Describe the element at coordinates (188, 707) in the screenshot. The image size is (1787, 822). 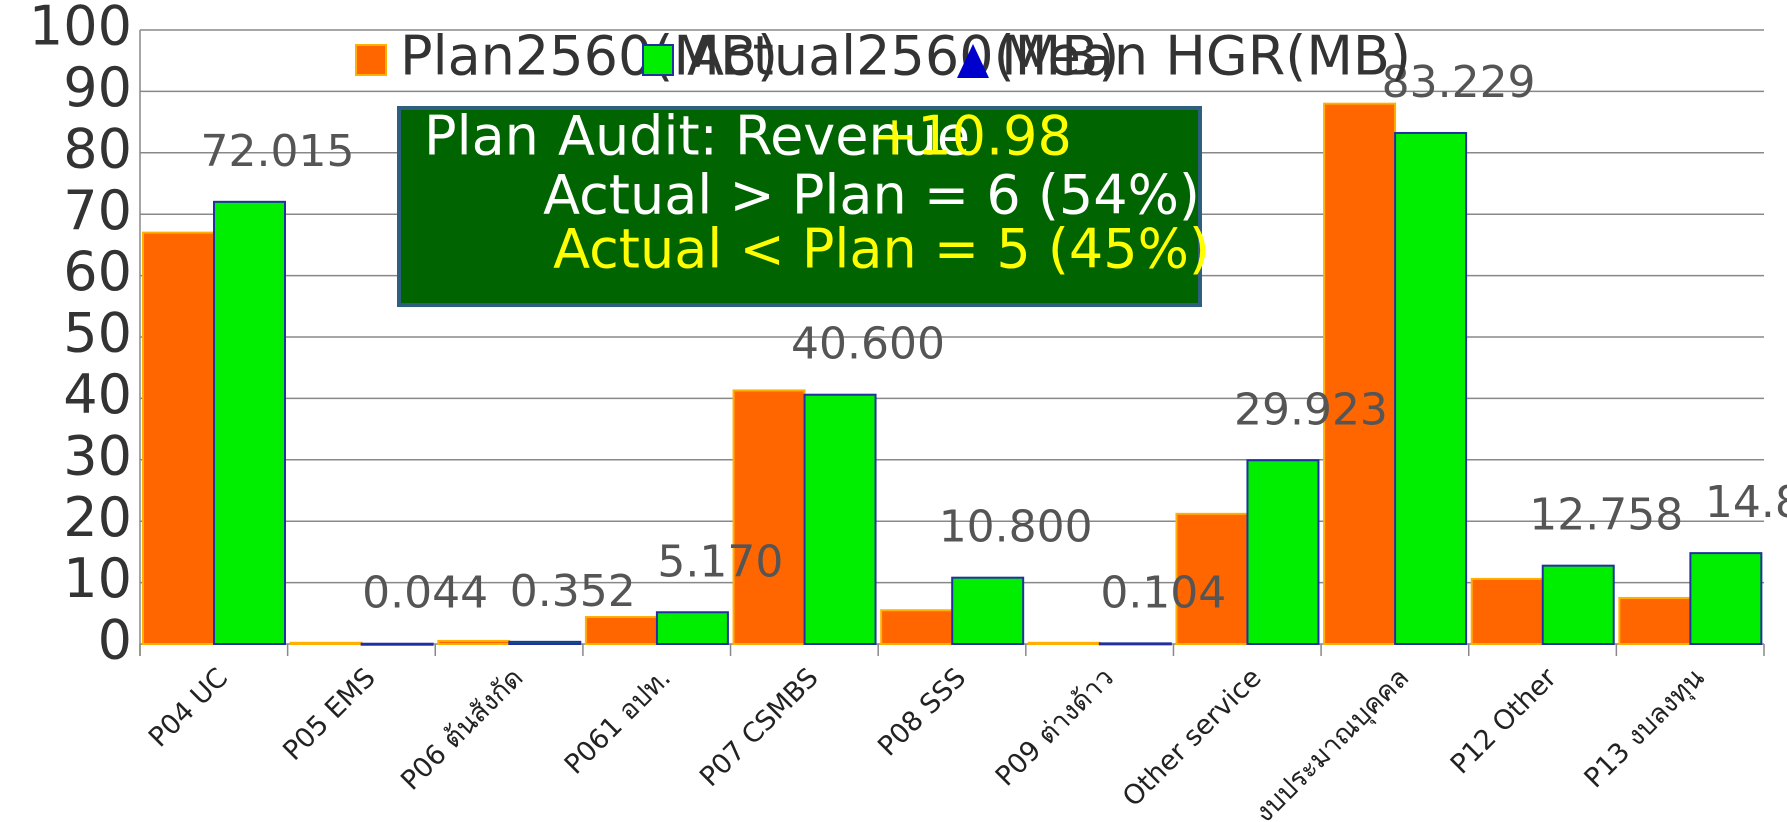
I see `x-tick-label: P04 UC` at that location.